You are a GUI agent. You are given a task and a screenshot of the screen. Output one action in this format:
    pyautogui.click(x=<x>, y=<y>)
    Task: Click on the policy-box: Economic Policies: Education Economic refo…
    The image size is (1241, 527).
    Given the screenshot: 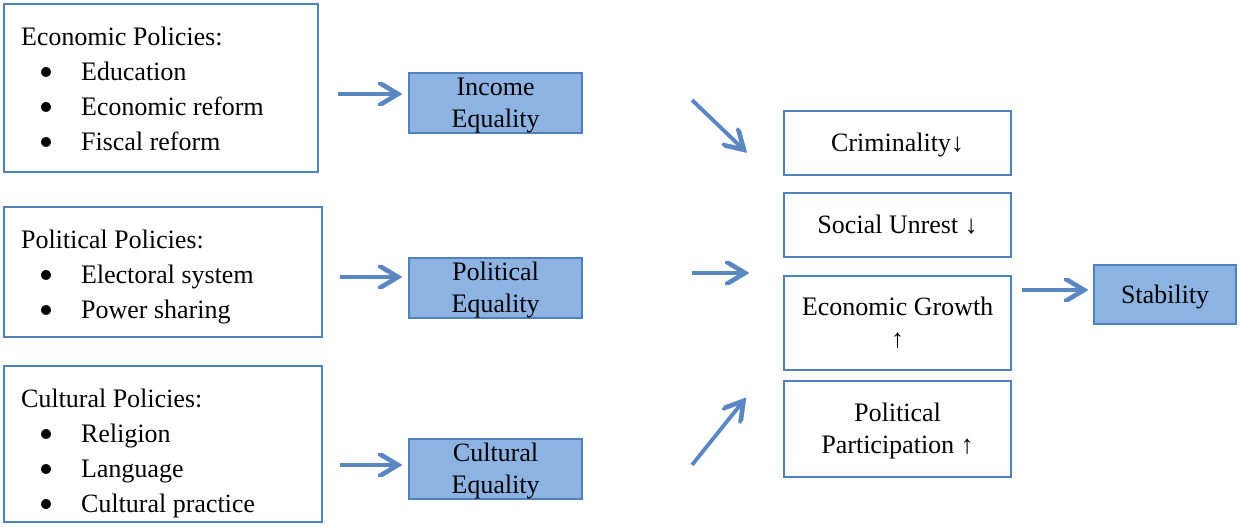 What is the action you would take?
    pyautogui.click(x=161, y=88)
    